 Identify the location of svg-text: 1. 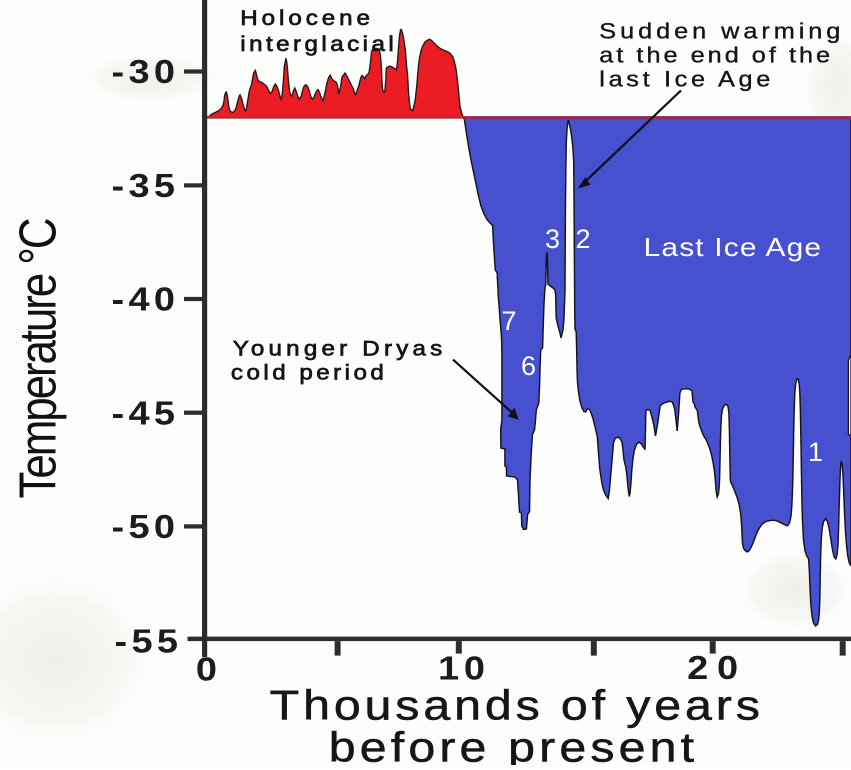
(815, 452).